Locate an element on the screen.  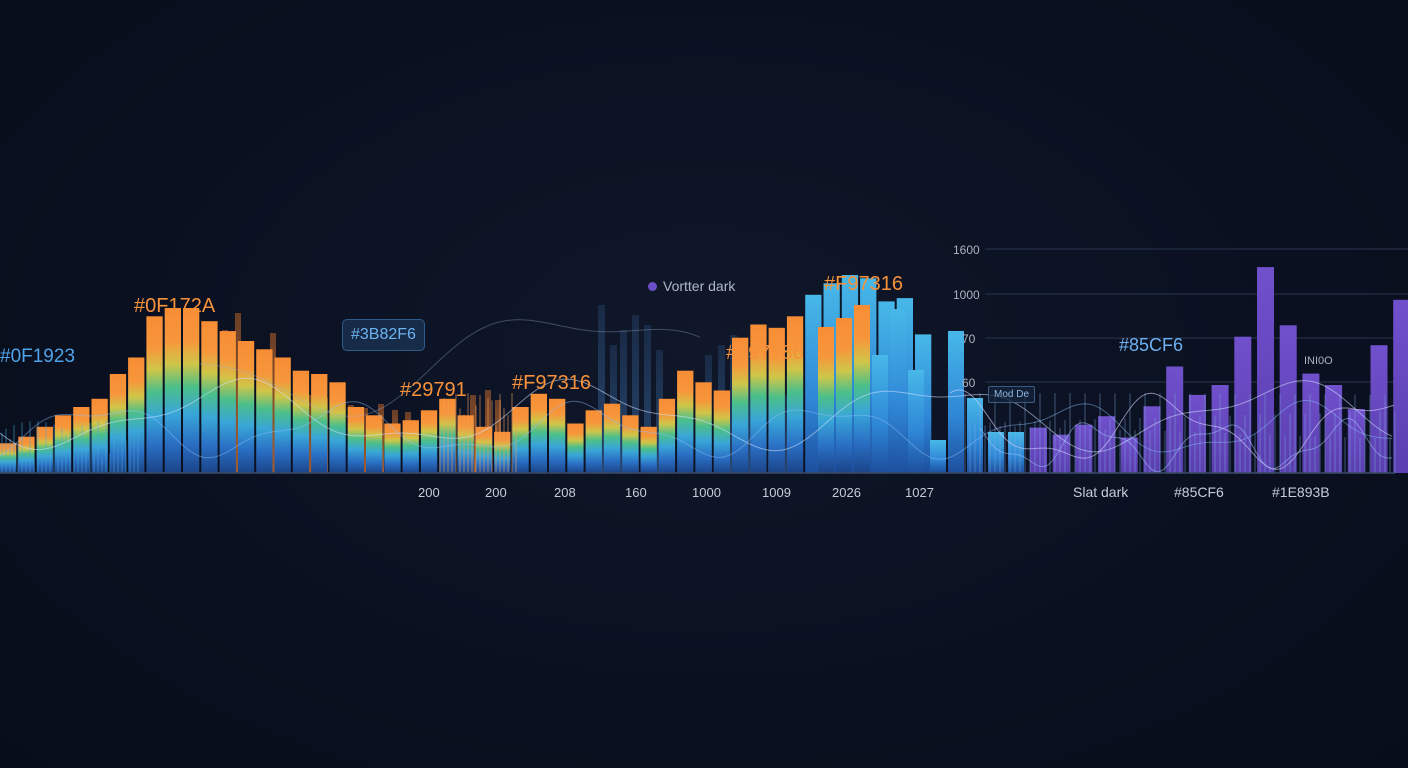
label-mid-orange-2: #F97316 is located at coordinates (551, 383).